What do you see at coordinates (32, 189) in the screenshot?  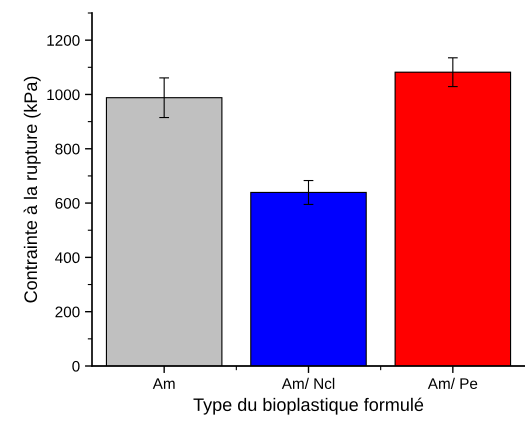 I see `y-axis-title: Contrainte à la rupture (kPa)` at bounding box center [32, 189].